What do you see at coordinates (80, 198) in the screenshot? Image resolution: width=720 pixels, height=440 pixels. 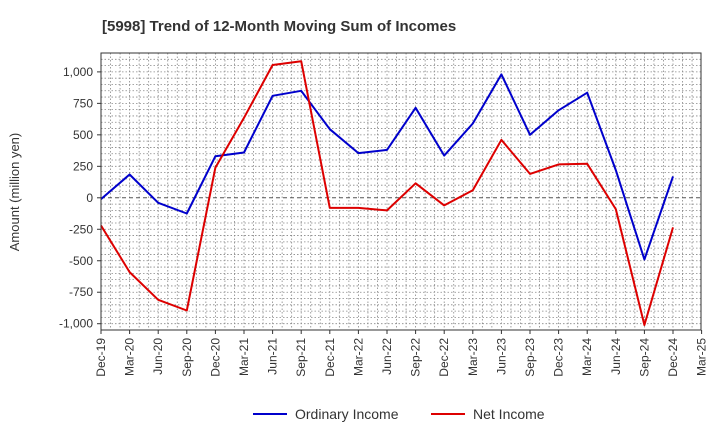 I see `y-axis: 1,000 750 500 250 0 -250 -500 -750 -1,000` at bounding box center [80, 198].